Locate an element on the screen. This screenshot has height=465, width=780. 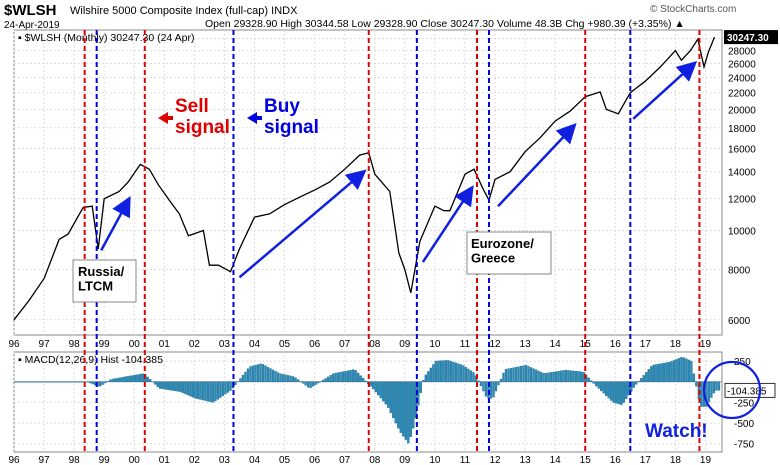
macd-x-tick-label: 13 is located at coordinates (526, 460).